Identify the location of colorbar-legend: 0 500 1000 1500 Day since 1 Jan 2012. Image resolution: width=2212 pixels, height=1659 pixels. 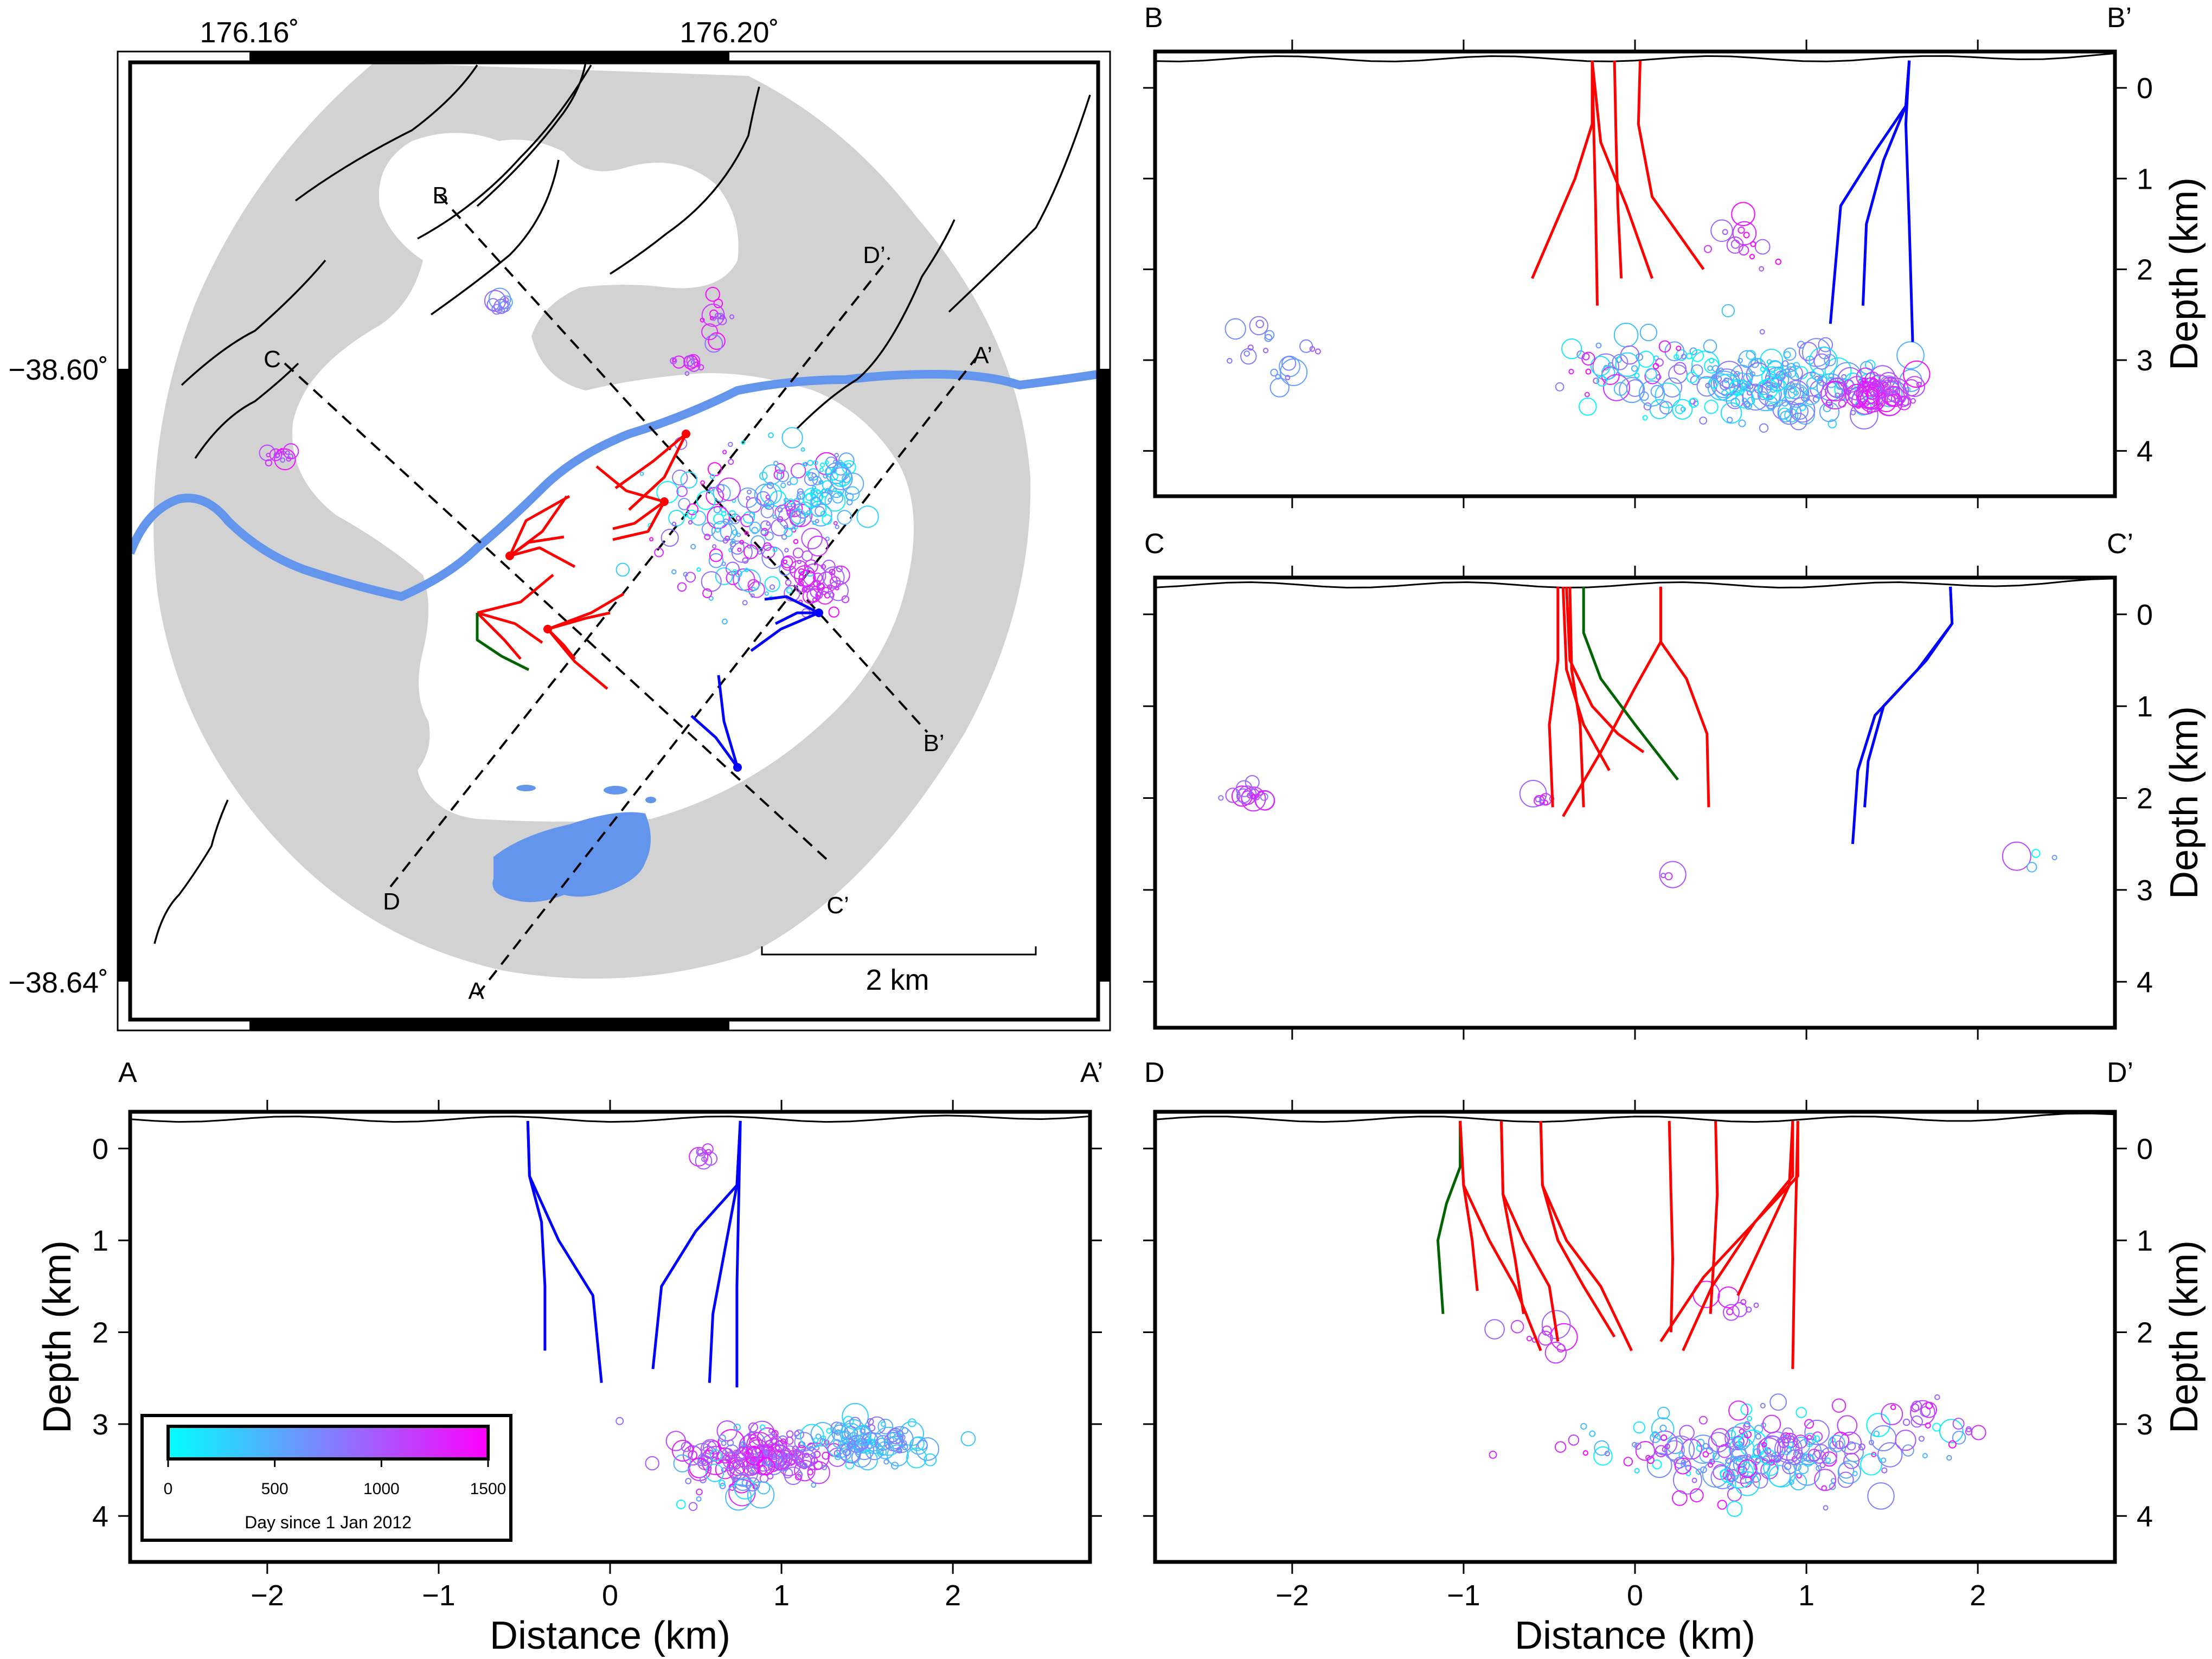
(326, 1478).